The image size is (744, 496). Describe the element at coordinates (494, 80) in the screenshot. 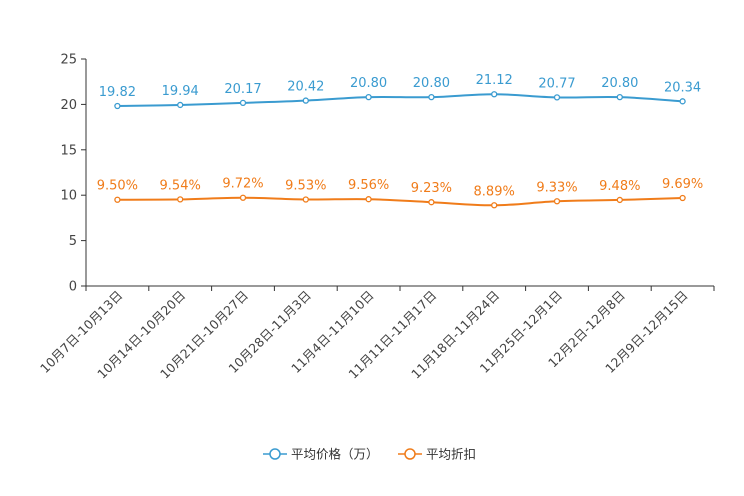

I see `data-label: 21.12` at that location.